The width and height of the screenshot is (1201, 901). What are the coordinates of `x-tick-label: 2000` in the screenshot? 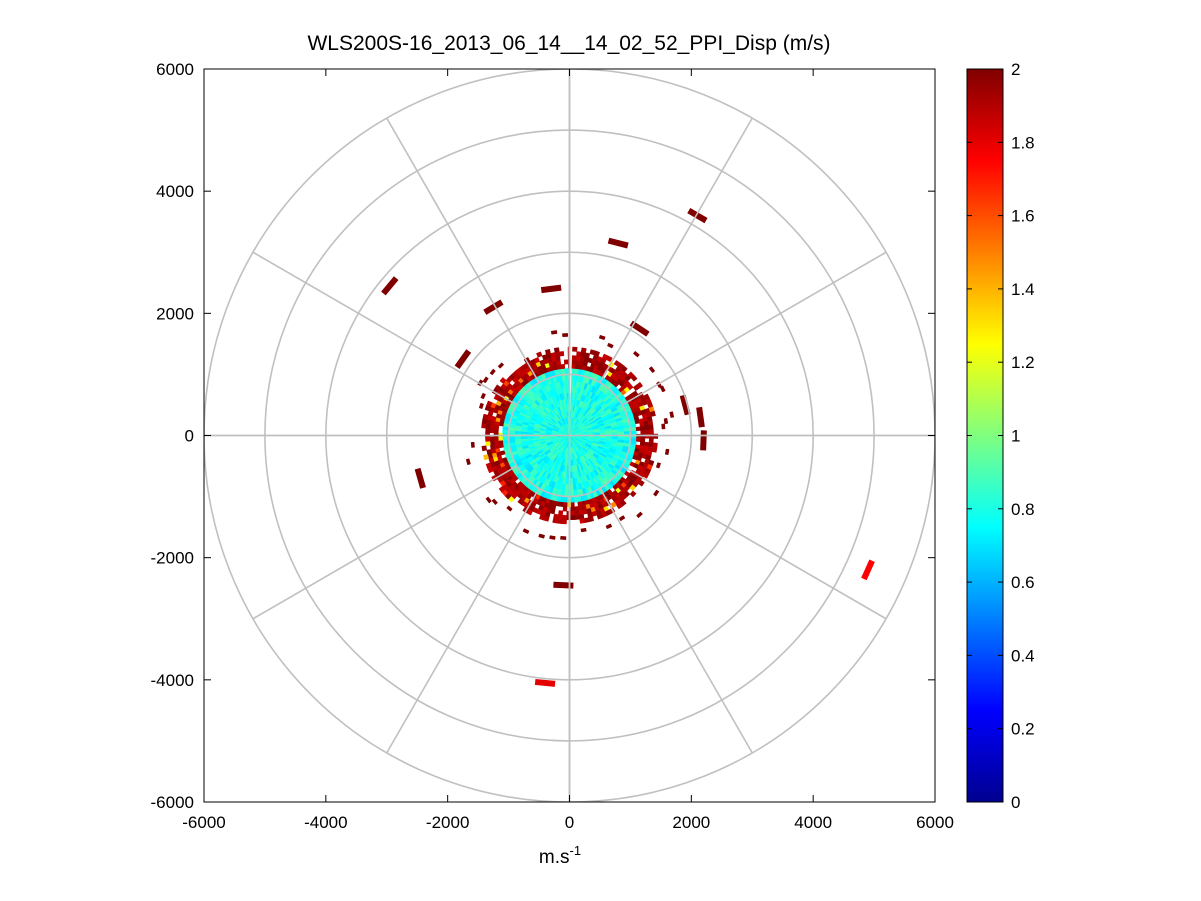 It's located at (691, 822).